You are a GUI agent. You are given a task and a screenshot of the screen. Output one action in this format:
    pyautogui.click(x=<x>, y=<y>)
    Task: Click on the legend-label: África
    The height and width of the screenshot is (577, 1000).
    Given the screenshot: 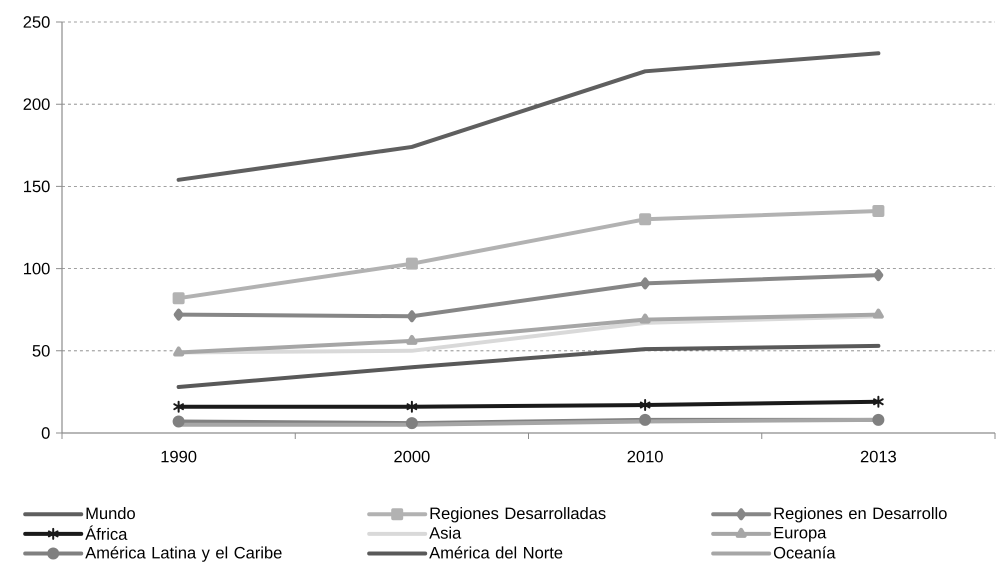 What is the action you would take?
    pyautogui.click(x=106, y=532)
    